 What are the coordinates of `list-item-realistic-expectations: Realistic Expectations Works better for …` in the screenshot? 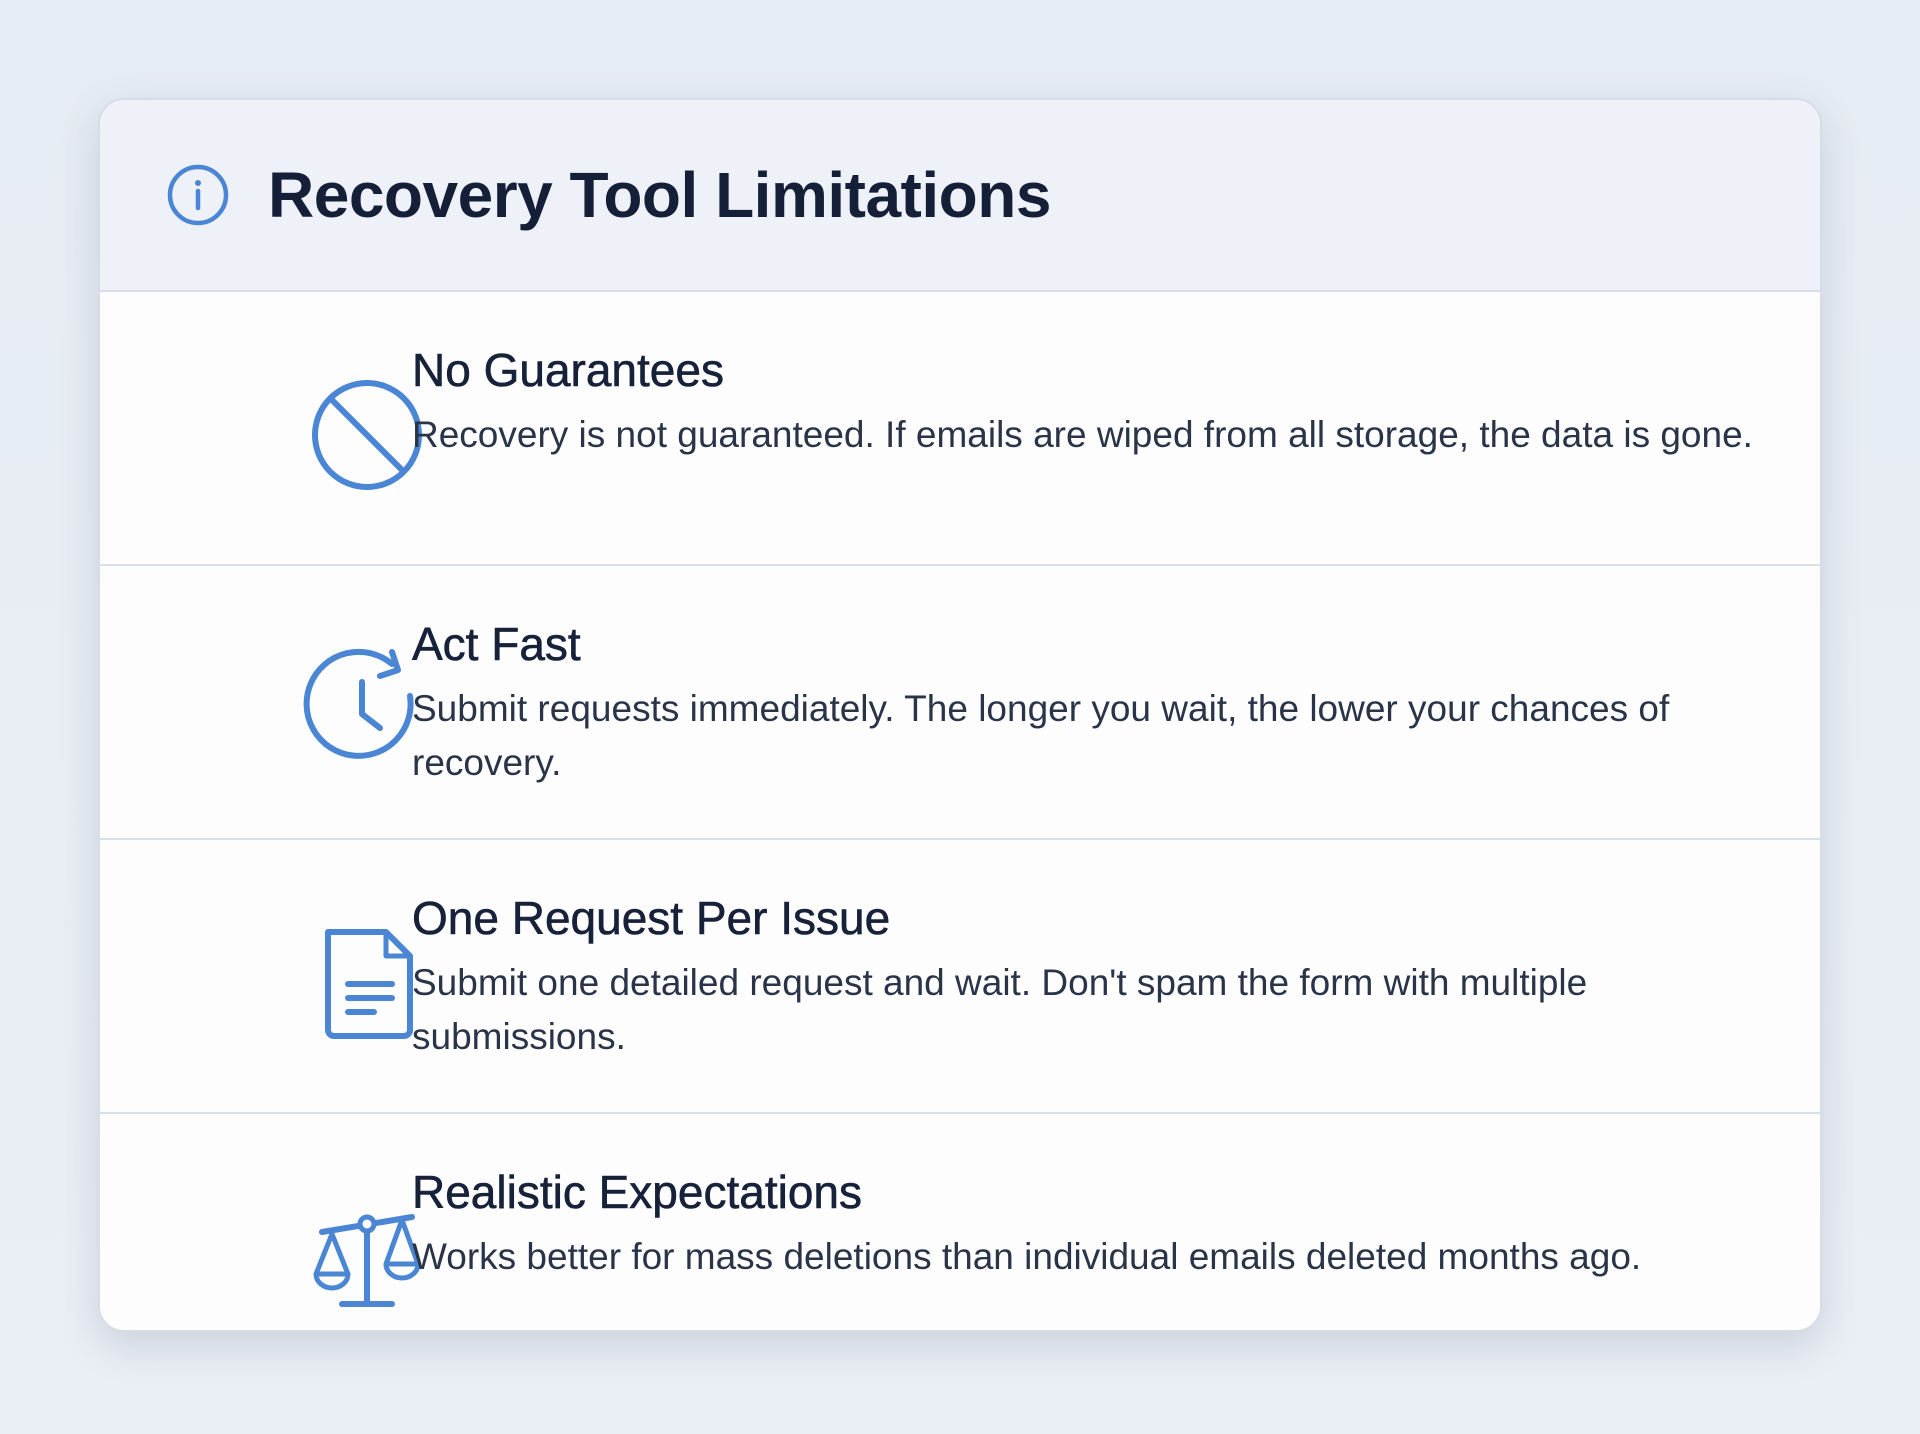 It's located at (960, 1222).